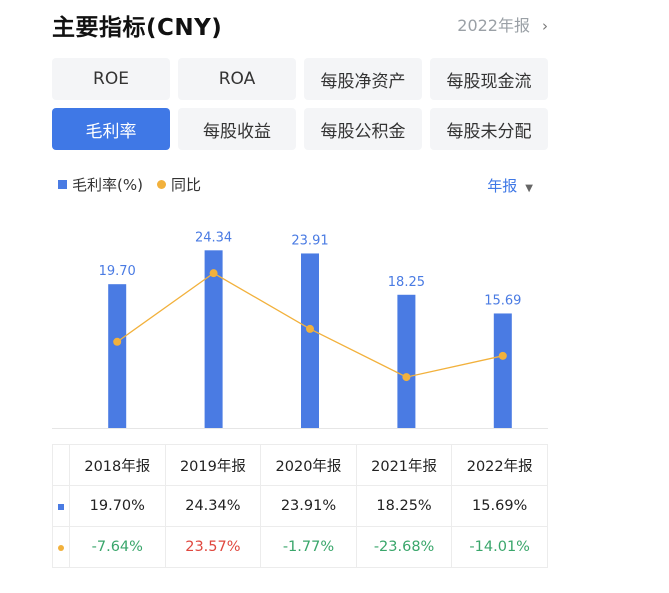 The height and width of the screenshot is (593, 669). Describe the element at coordinates (363, 79) in the screenshot. I see `tab-bvps: 每股净资产` at that location.